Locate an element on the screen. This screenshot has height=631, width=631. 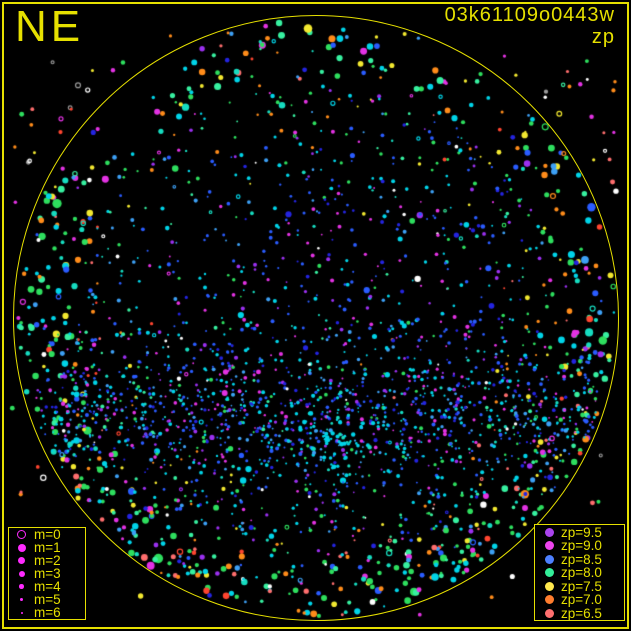
legend-m-label: m=1 is located at coordinates (47, 547).